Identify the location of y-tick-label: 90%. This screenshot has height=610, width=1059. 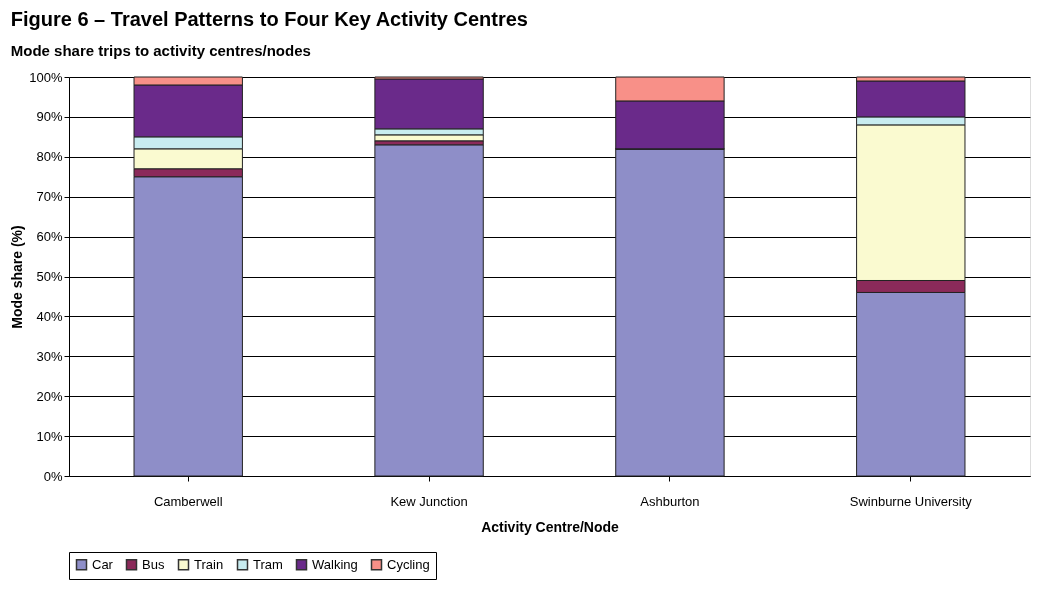
(49, 117).